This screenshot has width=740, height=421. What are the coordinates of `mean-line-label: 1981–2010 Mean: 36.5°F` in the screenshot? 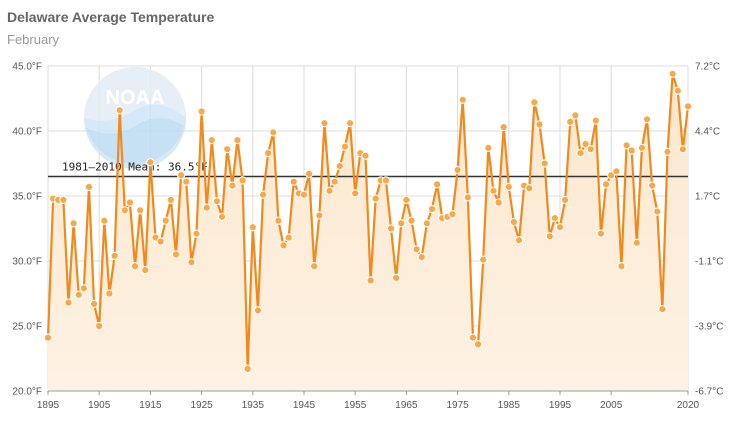 It's located at (135, 167).